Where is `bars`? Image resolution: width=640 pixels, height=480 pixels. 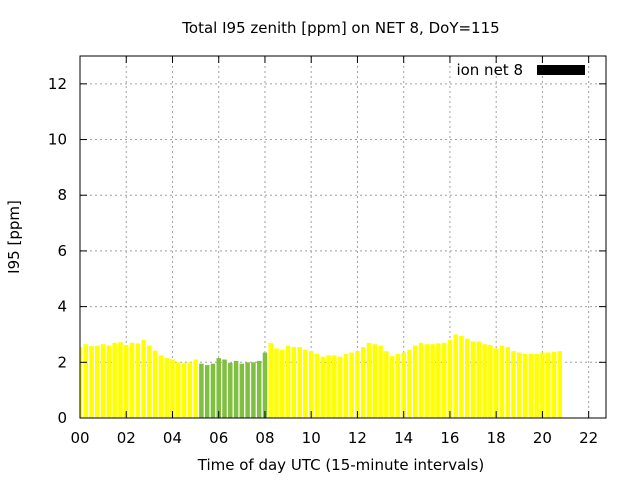 bars is located at coordinates (321, 376).